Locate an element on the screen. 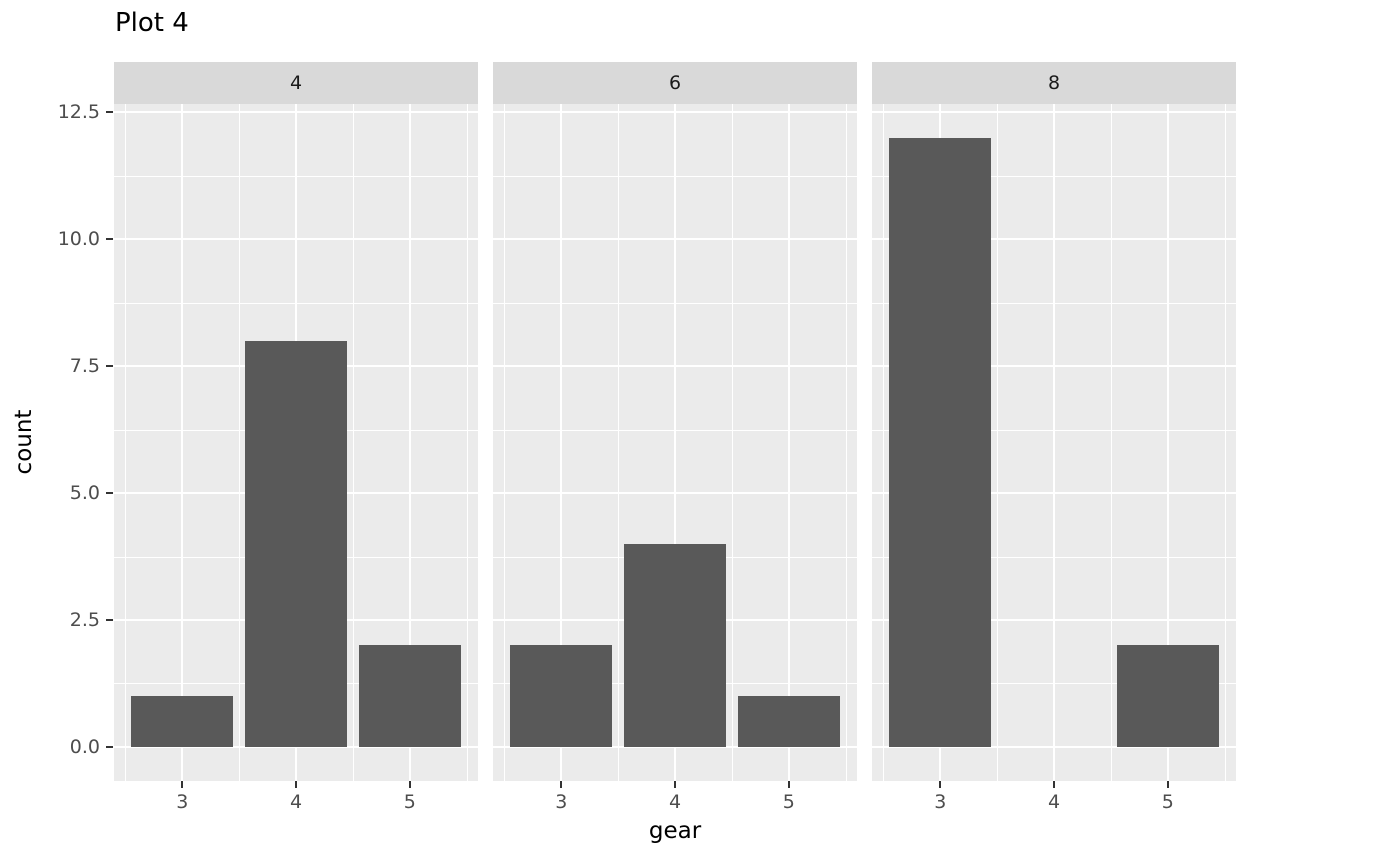 The image size is (1400, 865). bar-facet4-gear3 is located at coordinates (182, 721).